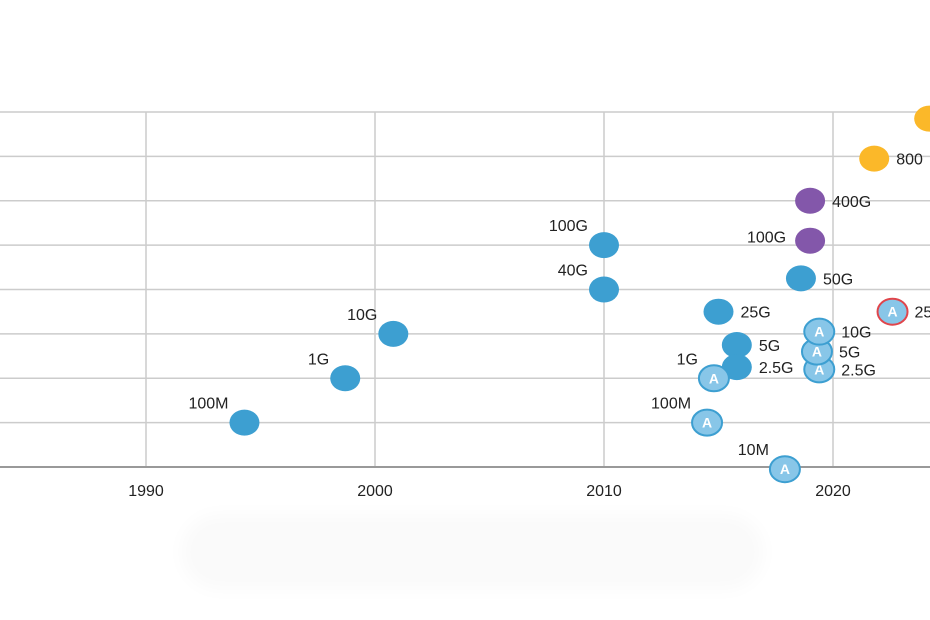 This screenshot has height=620, width=930. I want to click on data-label: 2.5G, so click(776, 368).